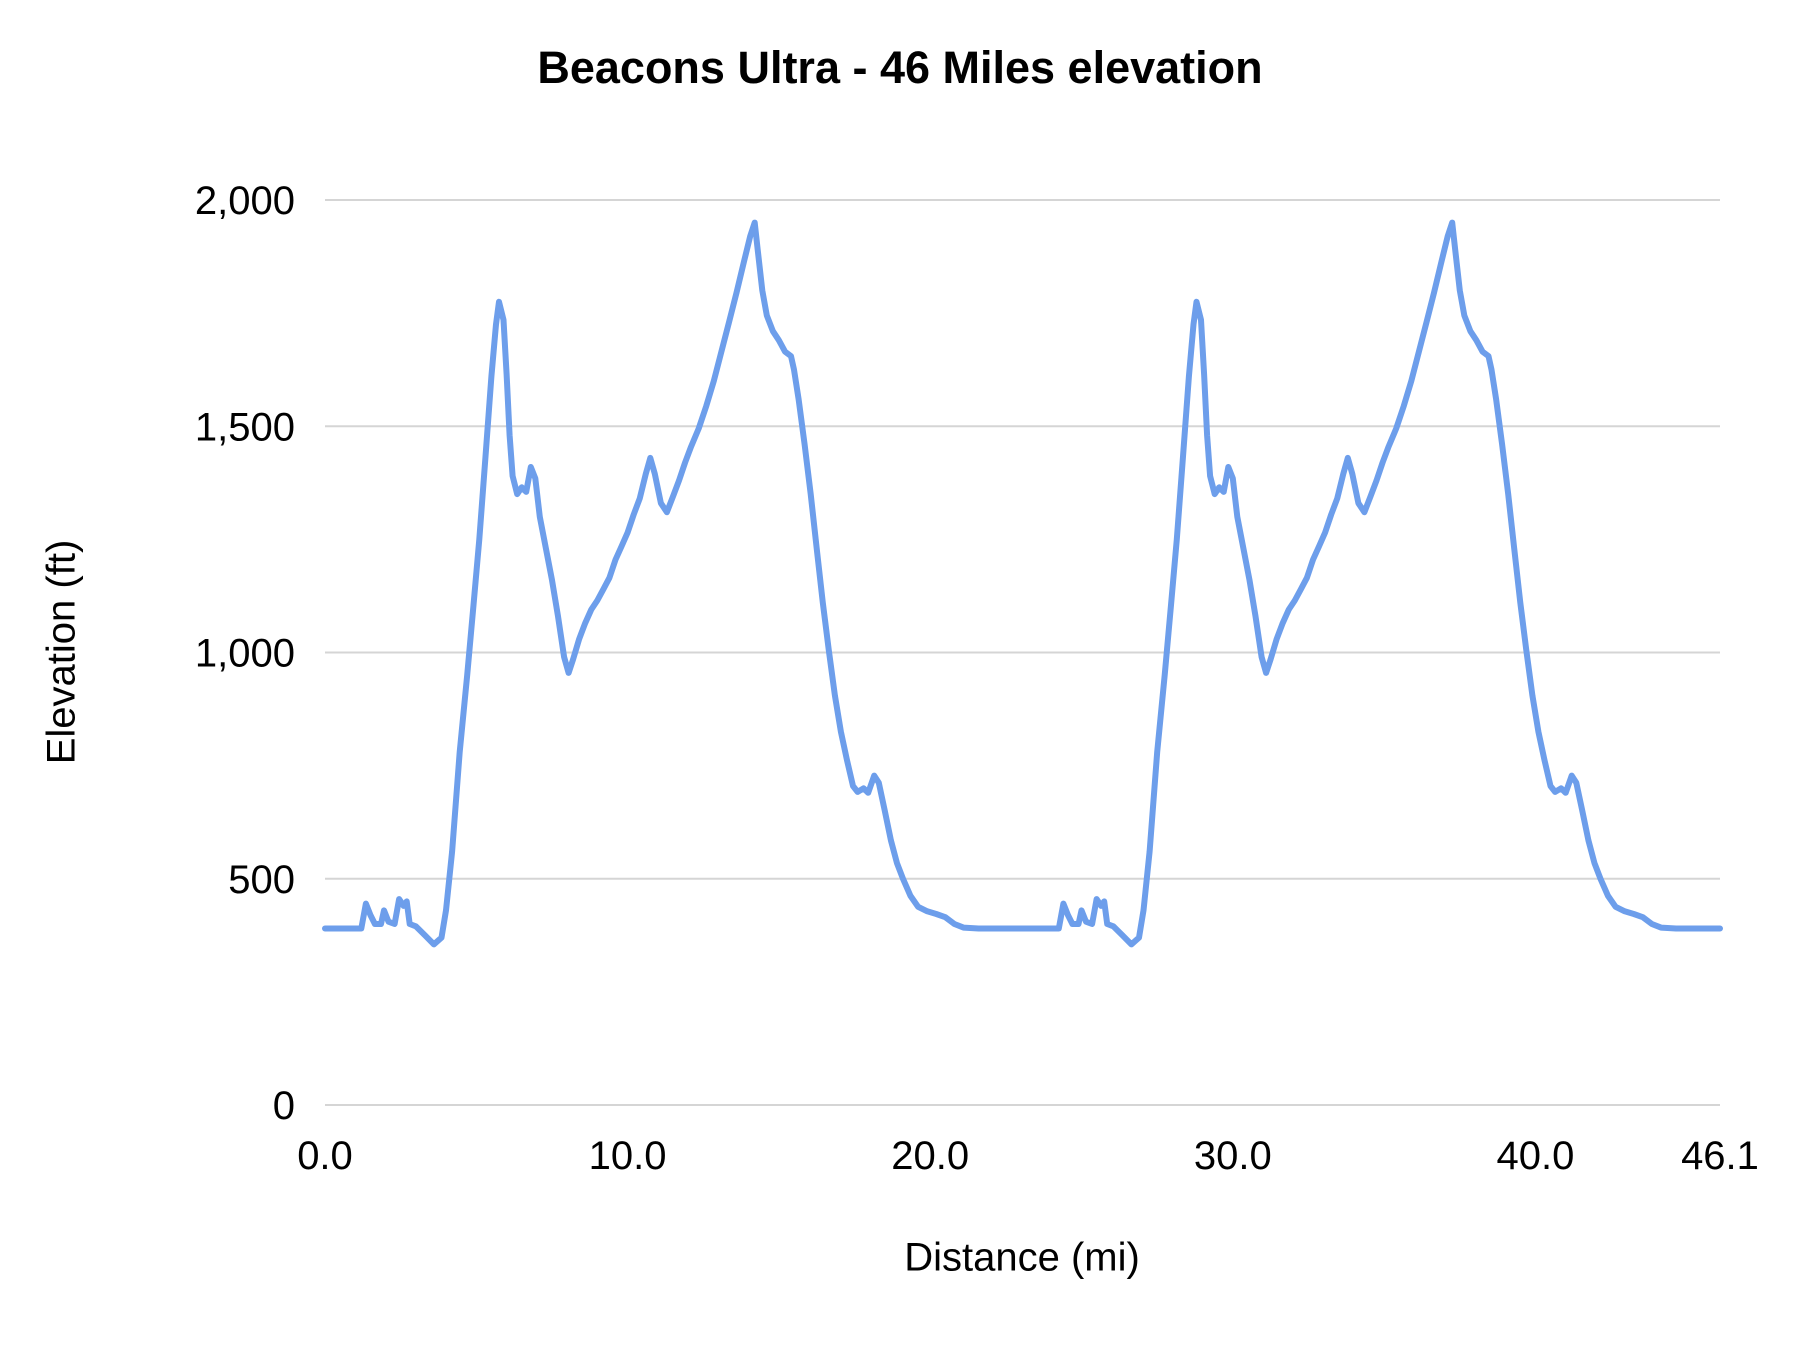 Image resolution: width=1800 pixels, height=1350 pixels. What do you see at coordinates (628, 1156) in the screenshot?
I see `x-tick-label: 10.0` at bounding box center [628, 1156].